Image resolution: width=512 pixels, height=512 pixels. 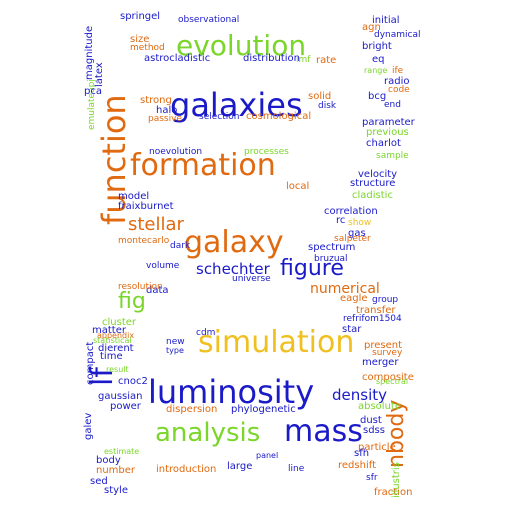 What do you see at coordinates (377, 96) in the screenshot?
I see `cloud-word: bcg` at bounding box center [377, 96].